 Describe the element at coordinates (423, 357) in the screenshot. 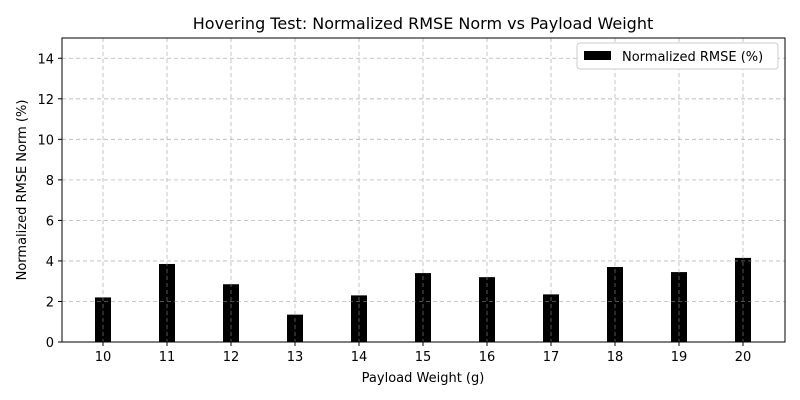

I see `x-tick-label: 15` at that location.